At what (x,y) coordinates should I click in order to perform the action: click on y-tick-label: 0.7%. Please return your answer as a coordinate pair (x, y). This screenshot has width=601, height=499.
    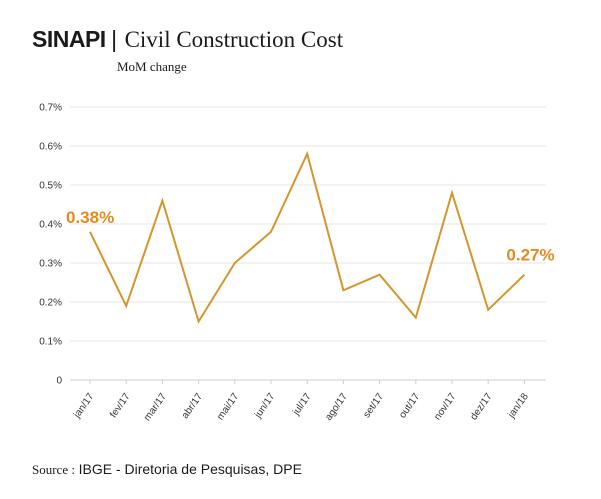
    Looking at the image, I should click on (50, 108).